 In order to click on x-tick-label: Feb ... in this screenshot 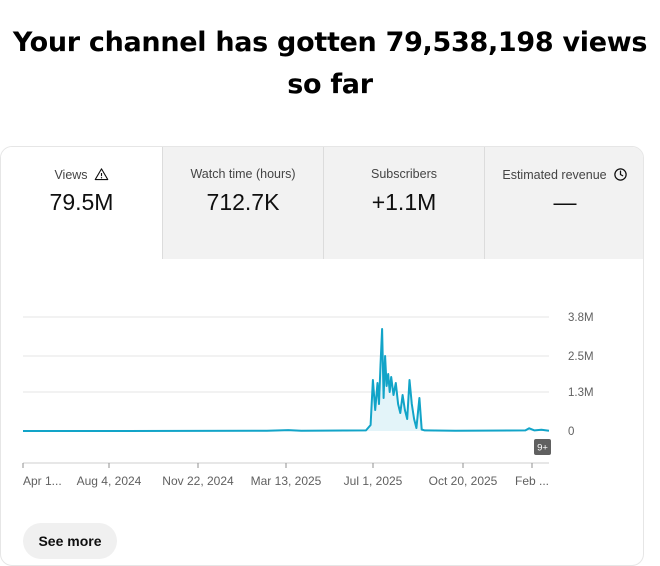, I will do `click(532, 481)`.